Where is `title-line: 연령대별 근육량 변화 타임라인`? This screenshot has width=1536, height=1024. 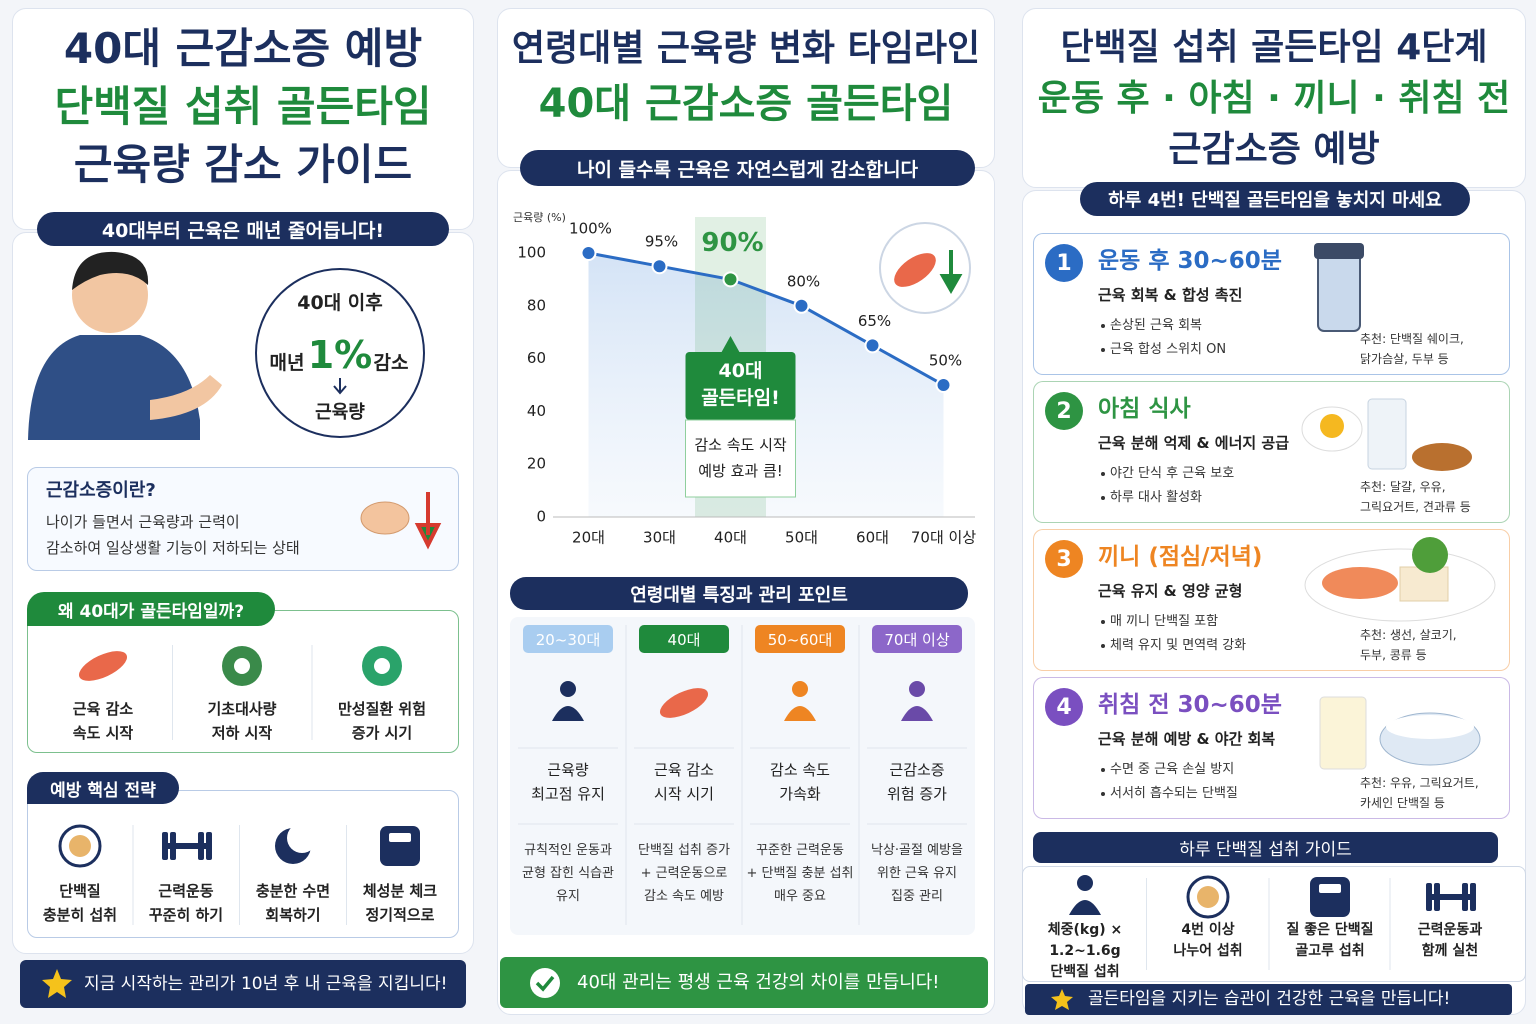 title-line: 연령대별 근육량 변화 타임라인 is located at coordinates (746, 48).